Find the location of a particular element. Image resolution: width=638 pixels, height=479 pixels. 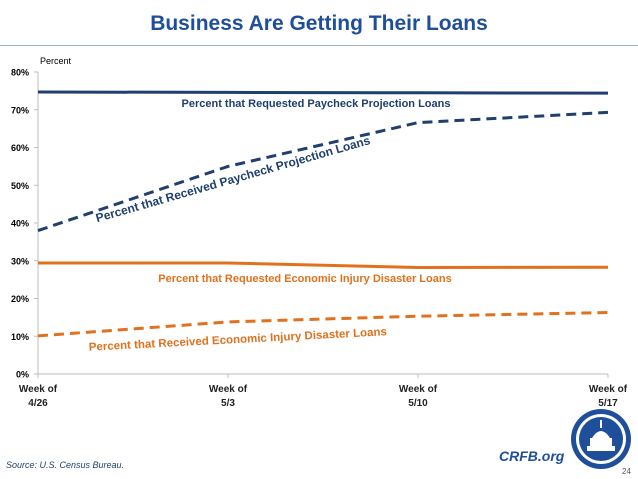

source-note: Source: U.S. Census Bureau. is located at coordinates (65, 465).